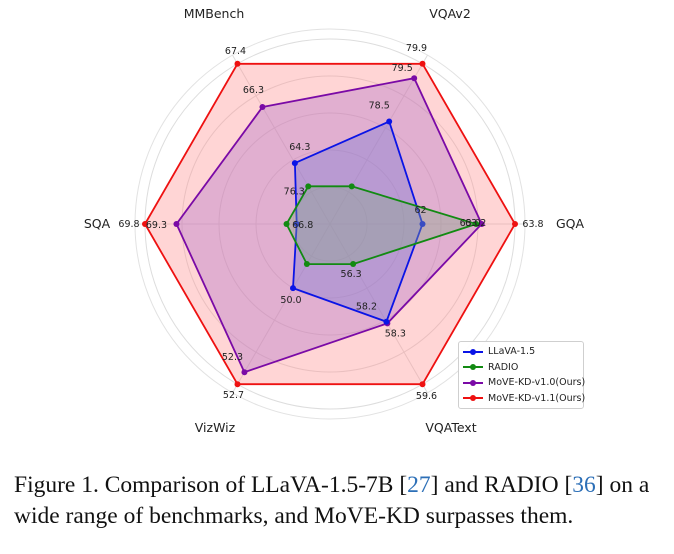 Image resolution: width=674 pixels, height=554 pixels. Describe the element at coordinates (414, 78) in the screenshot. I see `point-move-kd-v1-0-ours-vqav2` at that location.